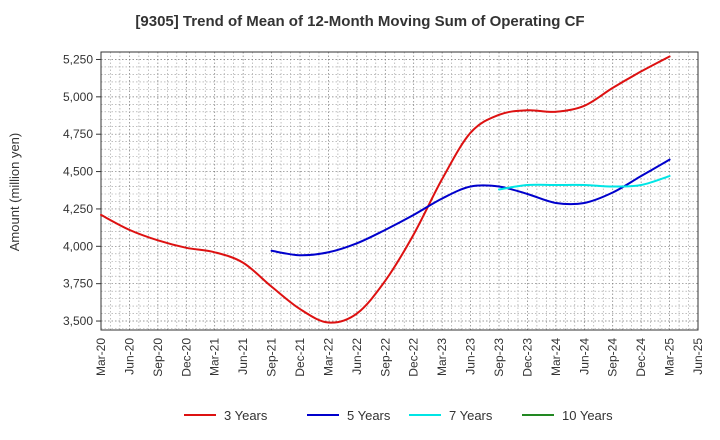 The width and height of the screenshot is (720, 440). I want to click on series-line-7-years, so click(584, 183).